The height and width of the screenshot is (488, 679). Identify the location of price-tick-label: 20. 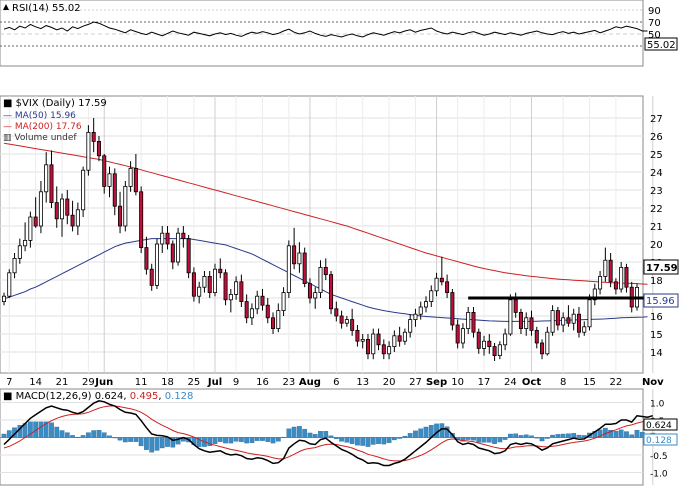
(656, 245).